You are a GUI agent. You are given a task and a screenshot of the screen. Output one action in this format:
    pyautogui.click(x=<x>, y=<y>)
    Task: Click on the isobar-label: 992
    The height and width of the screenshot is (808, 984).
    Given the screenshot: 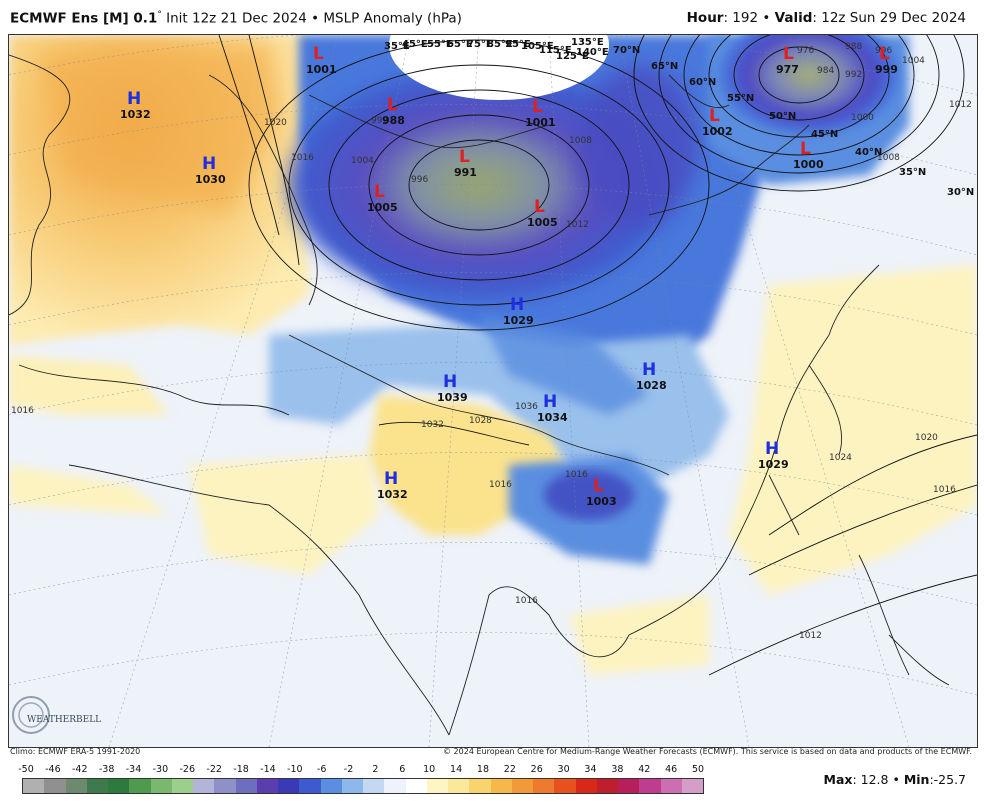 What is the action you would take?
    pyautogui.click(x=853, y=75)
    